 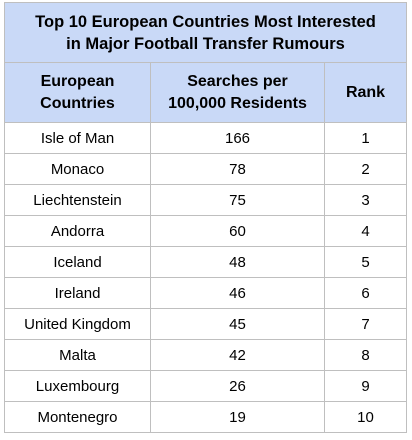 I want to click on country-cell: United Kingdom, so click(x=77, y=324).